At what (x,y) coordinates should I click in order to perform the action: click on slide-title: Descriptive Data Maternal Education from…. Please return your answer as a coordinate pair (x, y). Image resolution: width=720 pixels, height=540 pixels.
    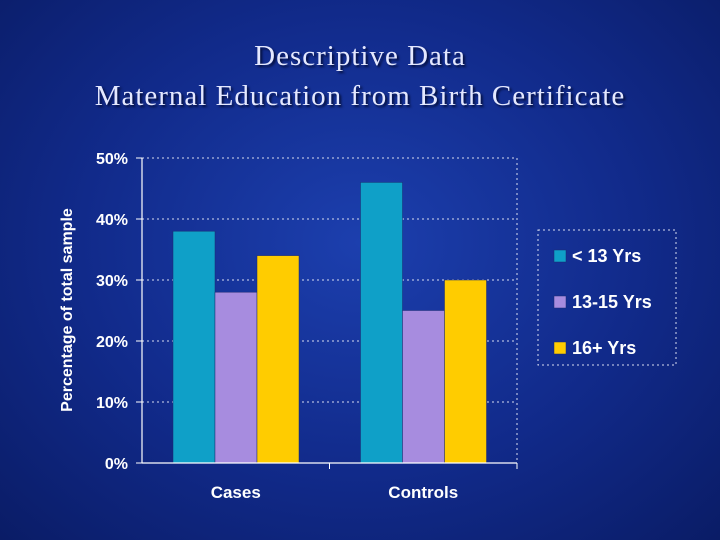
    Looking at the image, I should click on (360, 76).